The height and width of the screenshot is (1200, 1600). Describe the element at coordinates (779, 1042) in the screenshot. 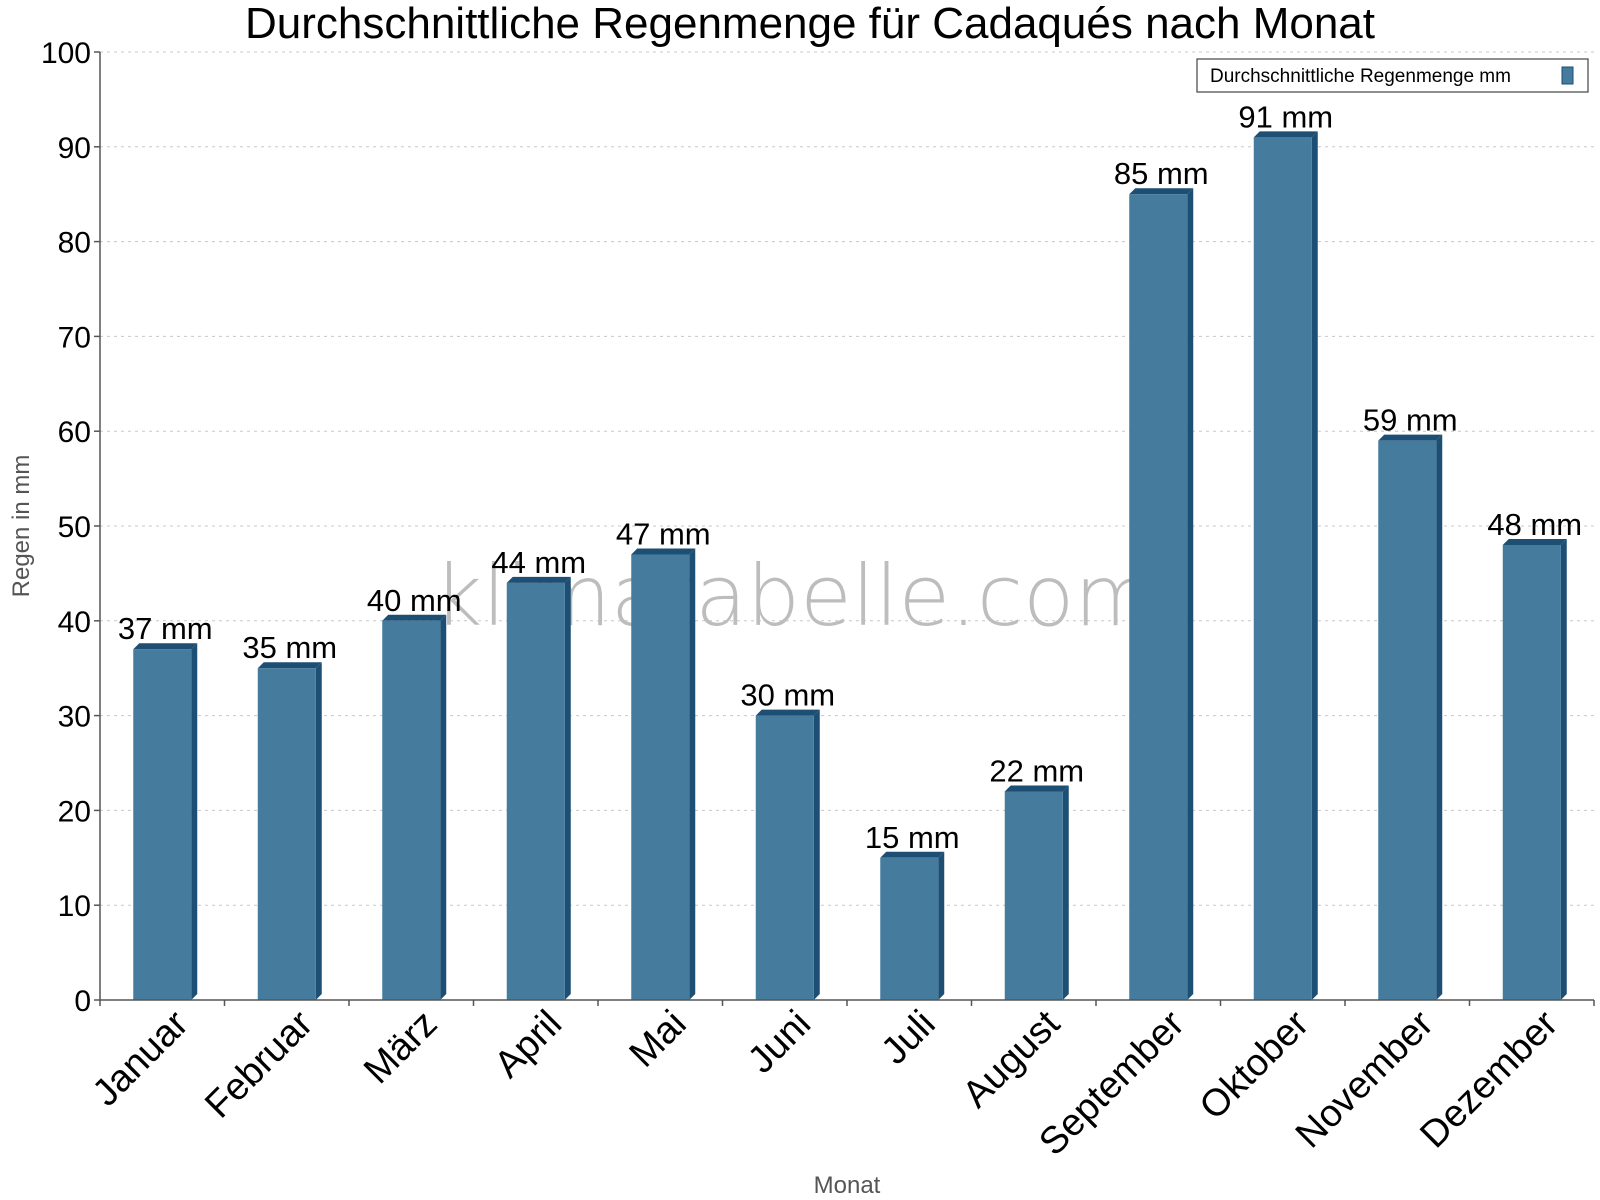

I see `x-tick-label: Juni` at that location.